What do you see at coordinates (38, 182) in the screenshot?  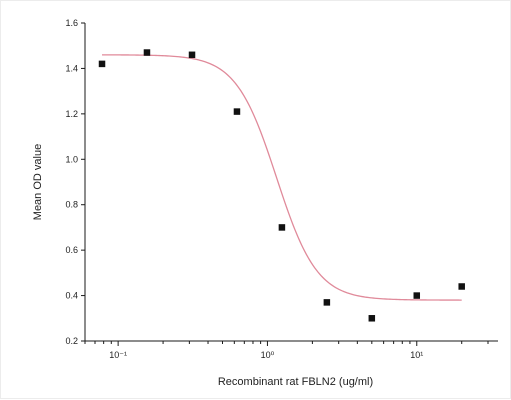 I see `y-axis-title: Mean OD value` at bounding box center [38, 182].